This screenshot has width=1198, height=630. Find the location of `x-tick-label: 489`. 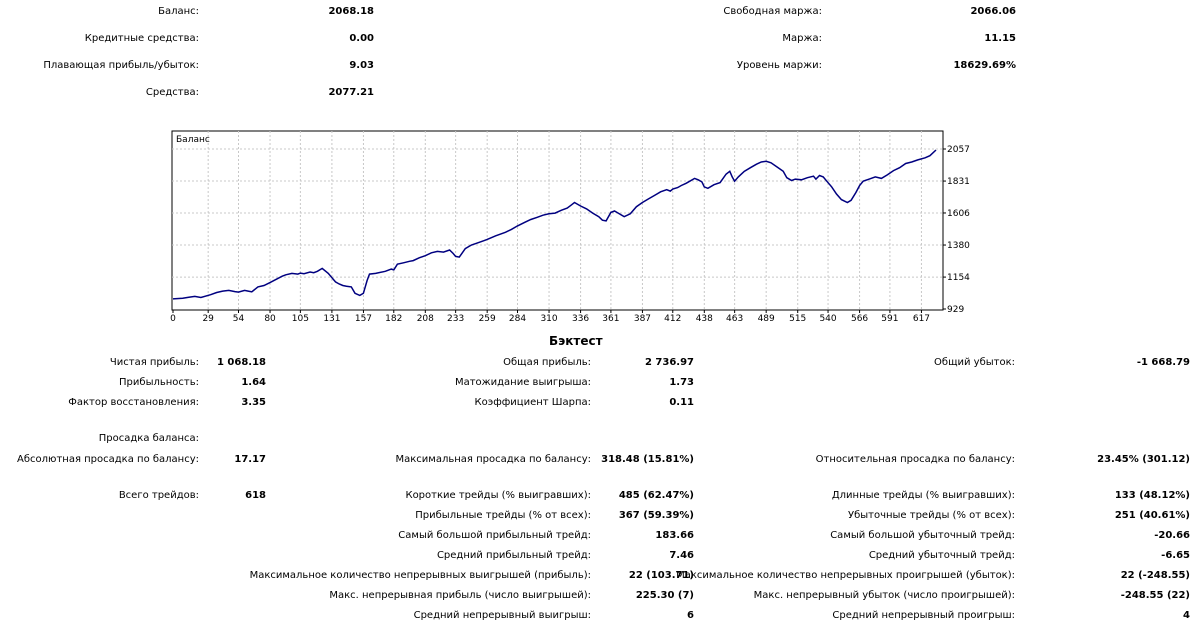

x-tick-label: 489 is located at coordinates (766, 319).